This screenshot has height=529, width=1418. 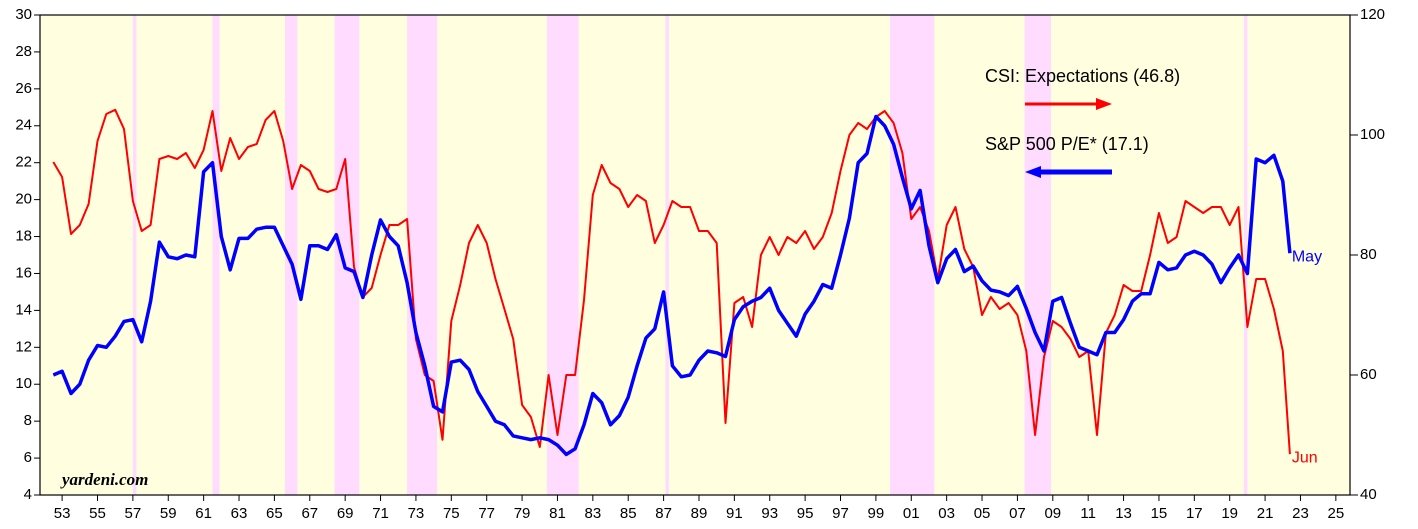 What do you see at coordinates (23, 309) in the screenshot?
I see `y-tick-label: 14` at bounding box center [23, 309].